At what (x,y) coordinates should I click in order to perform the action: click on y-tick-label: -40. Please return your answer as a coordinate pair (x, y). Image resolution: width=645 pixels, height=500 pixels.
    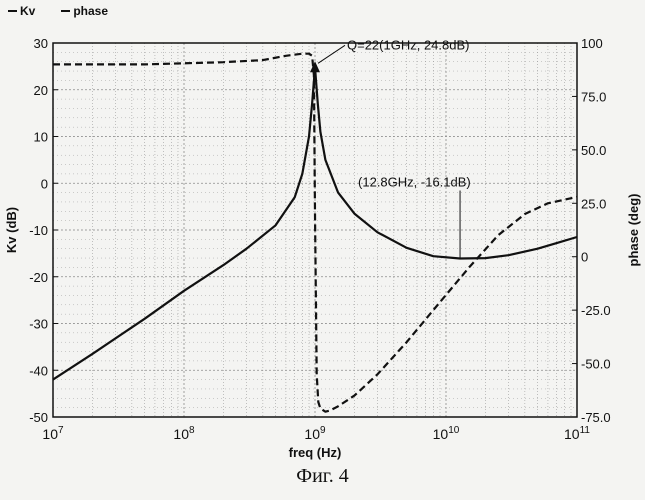
    Looking at the image, I should click on (38, 370).